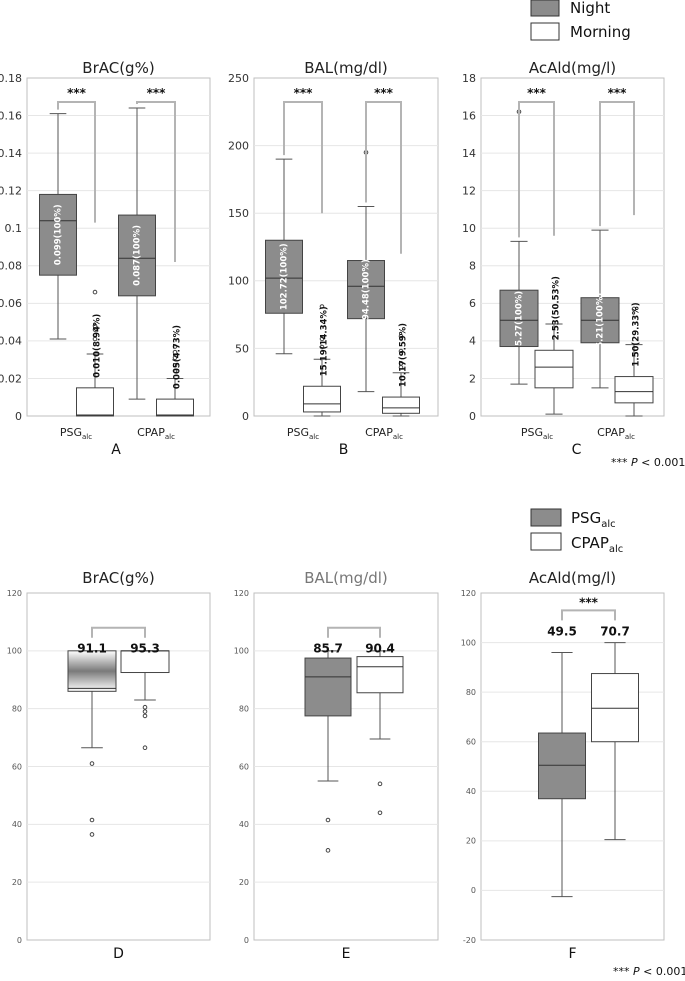 The image size is (685, 981). I want to click on y-tick-label: 10, so click(469, 228).